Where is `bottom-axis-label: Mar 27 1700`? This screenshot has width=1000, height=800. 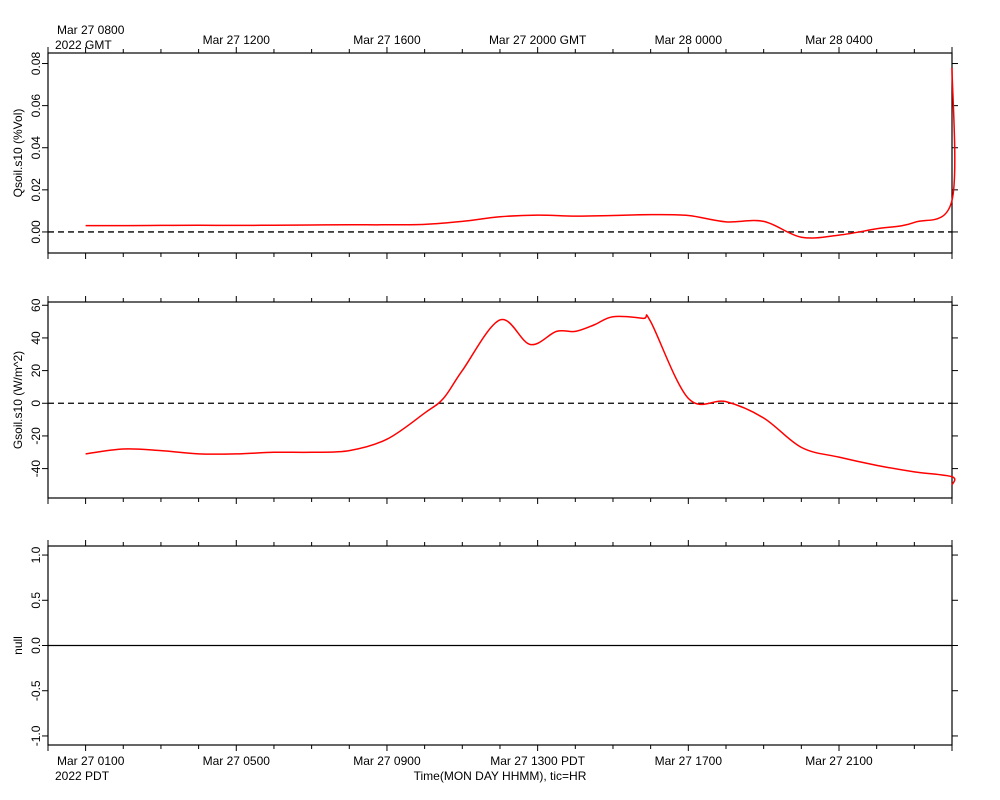 bottom-axis-label: Mar 27 1700 is located at coordinates (689, 761).